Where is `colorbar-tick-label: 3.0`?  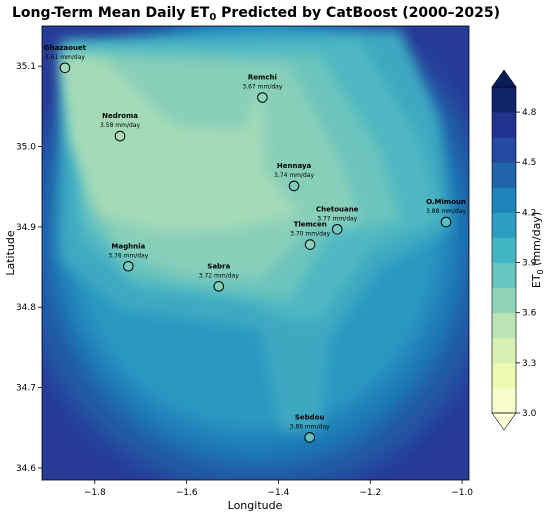 colorbar-tick-label: 3.0 is located at coordinates (529, 414).